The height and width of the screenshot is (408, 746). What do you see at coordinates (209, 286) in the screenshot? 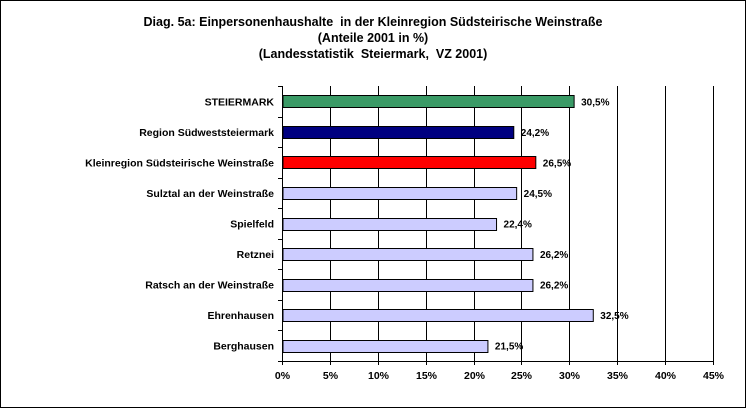
I see `category-label: Ratsch an der Weinstraße` at bounding box center [209, 286].